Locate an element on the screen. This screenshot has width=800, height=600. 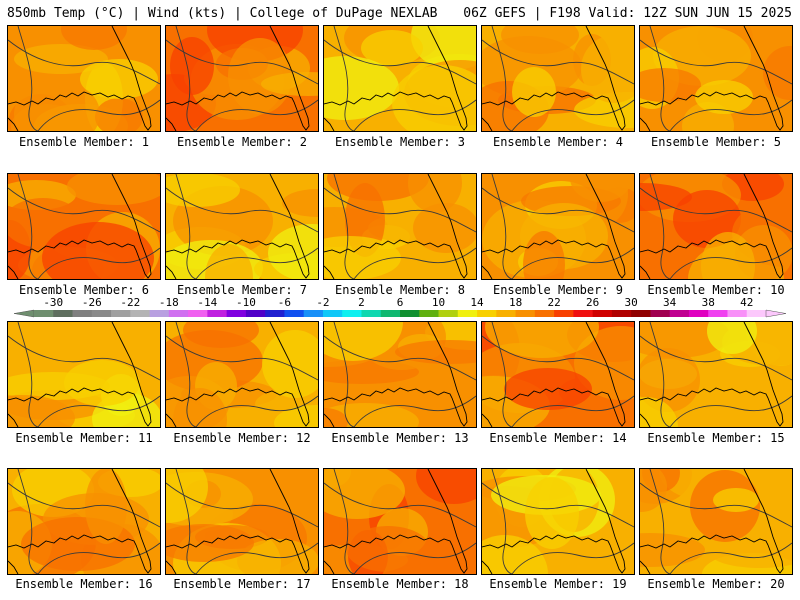
colorbar-tick-label: -18 is located at coordinates (168, 302).